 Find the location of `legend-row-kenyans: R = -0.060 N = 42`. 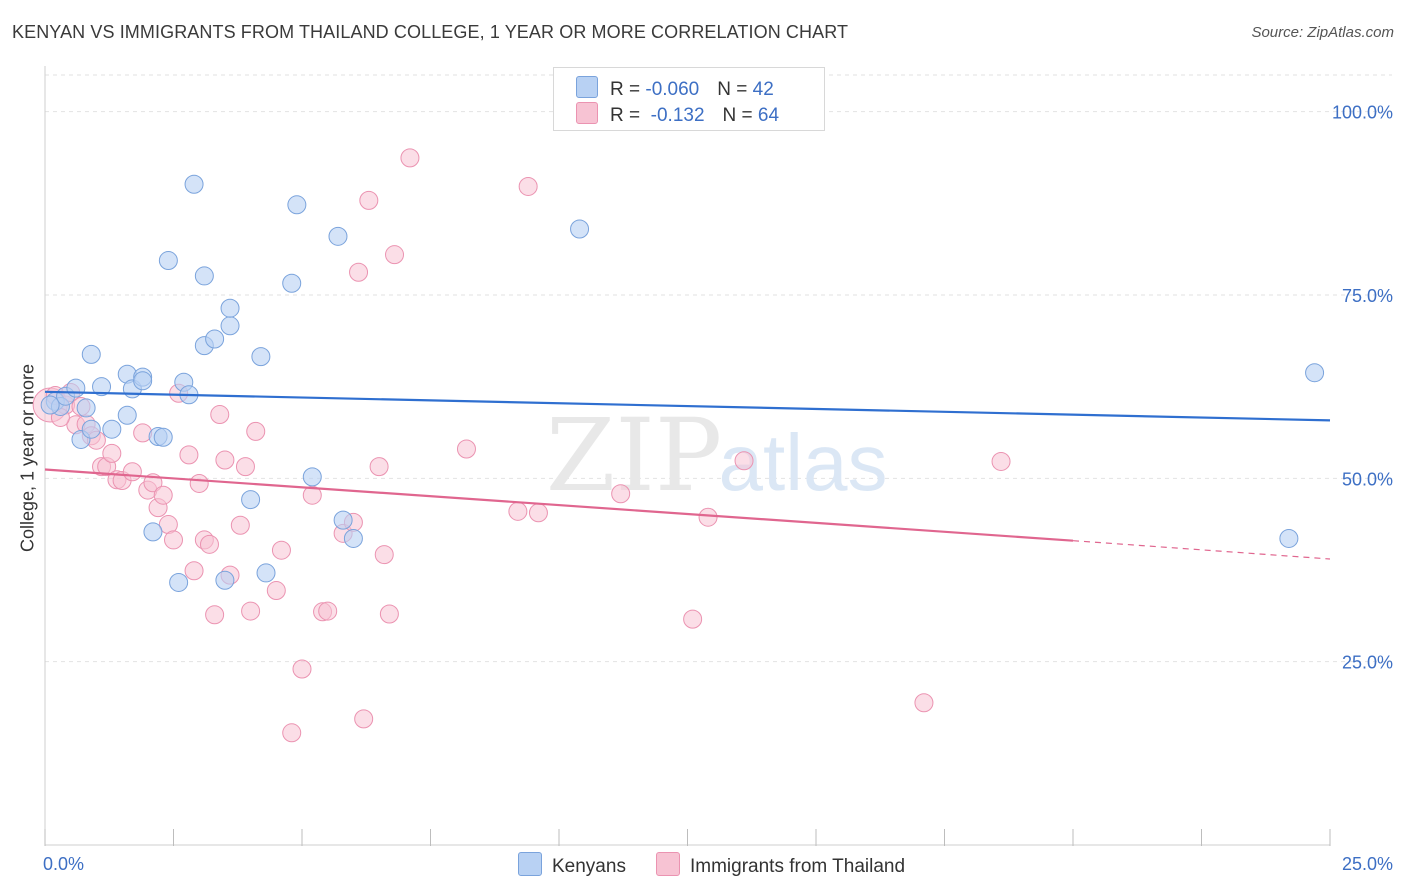

legend-row-kenyans: R = -0.060 N = 42 is located at coordinates (675, 88).